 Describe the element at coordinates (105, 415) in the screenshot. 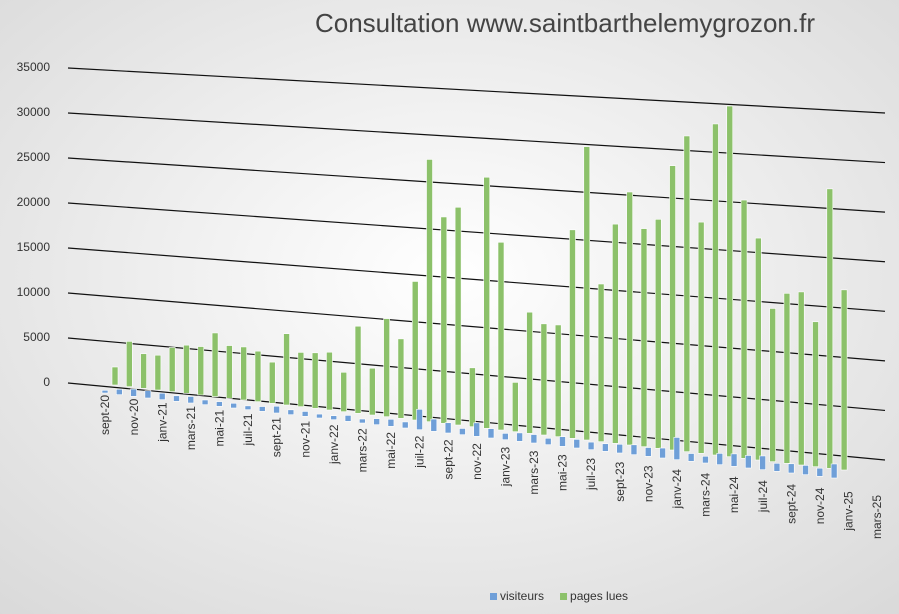

I see `x-tick-label: sept-20` at that location.